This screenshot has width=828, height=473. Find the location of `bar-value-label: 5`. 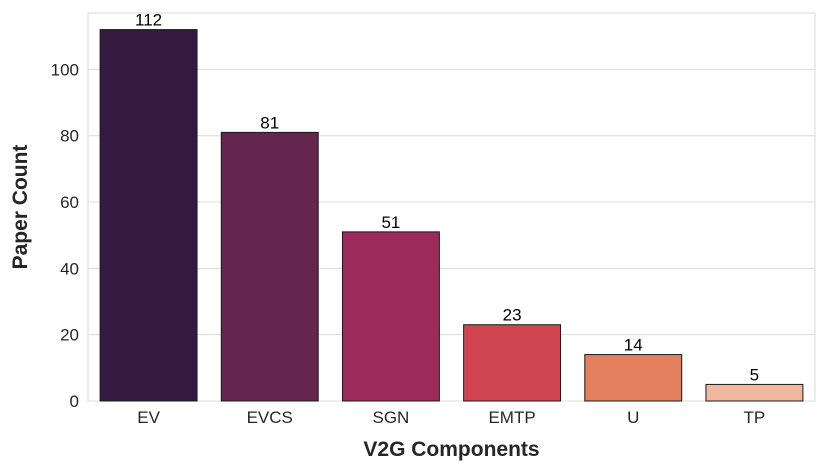

bar-value-label: 5 is located at coordinates (754, 374).